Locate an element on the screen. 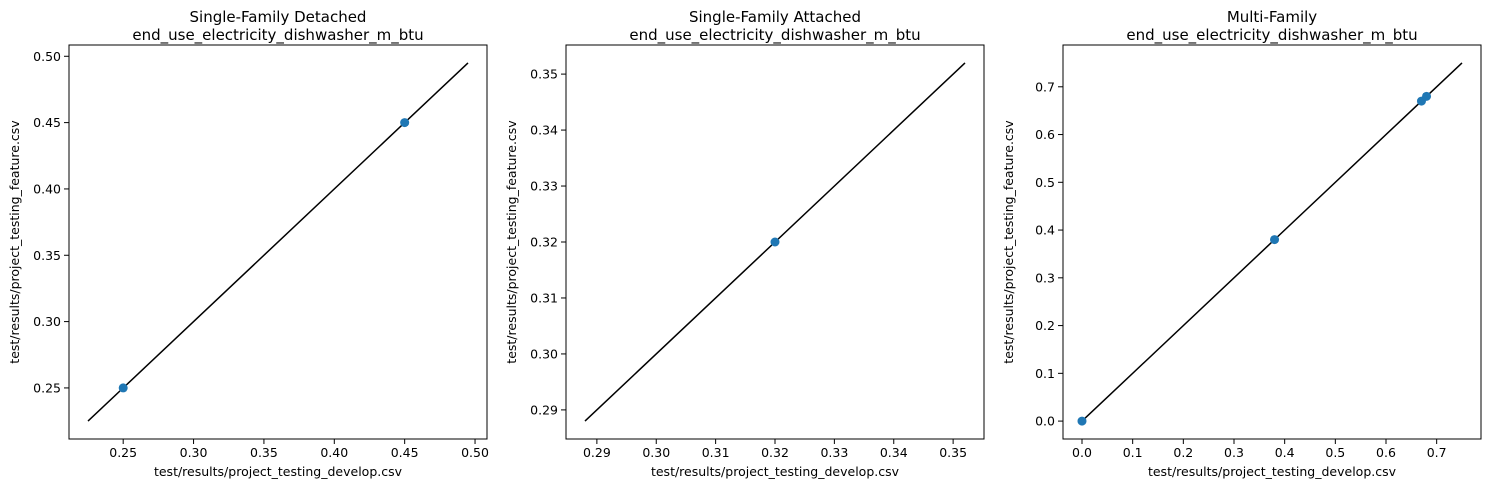  x-tick-label: 0.5 is located at coordinates (1335, 452).